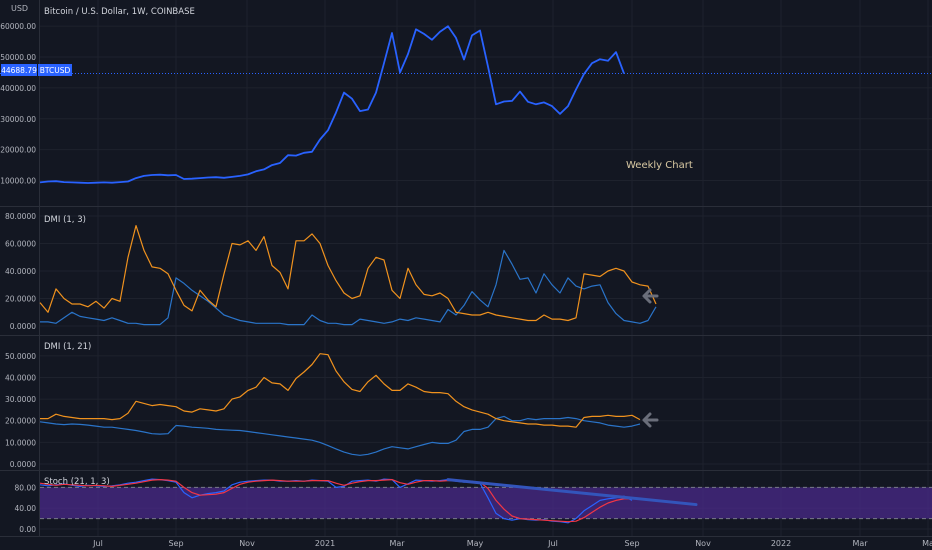 Image resolution: width=932 pixels, height=550 pixels. I want to click on y-tick-label: 50.0000, so click(20, 356).